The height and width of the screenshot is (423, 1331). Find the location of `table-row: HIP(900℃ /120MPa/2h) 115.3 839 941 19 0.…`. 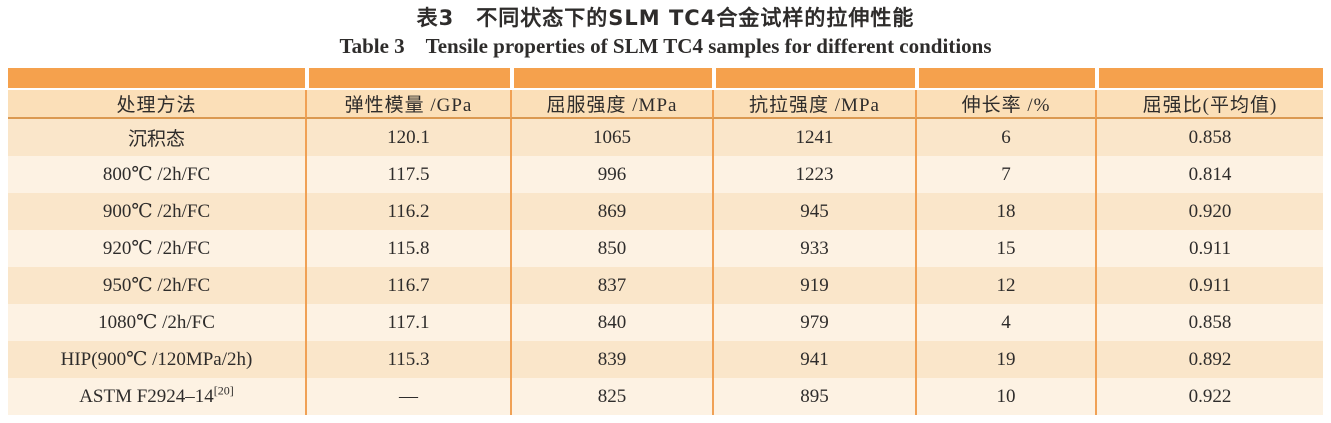

table-row: HIP(900℃ /120MPa/2h) 115.3 839 941 19 0.… is located at coordinates (665, 359).